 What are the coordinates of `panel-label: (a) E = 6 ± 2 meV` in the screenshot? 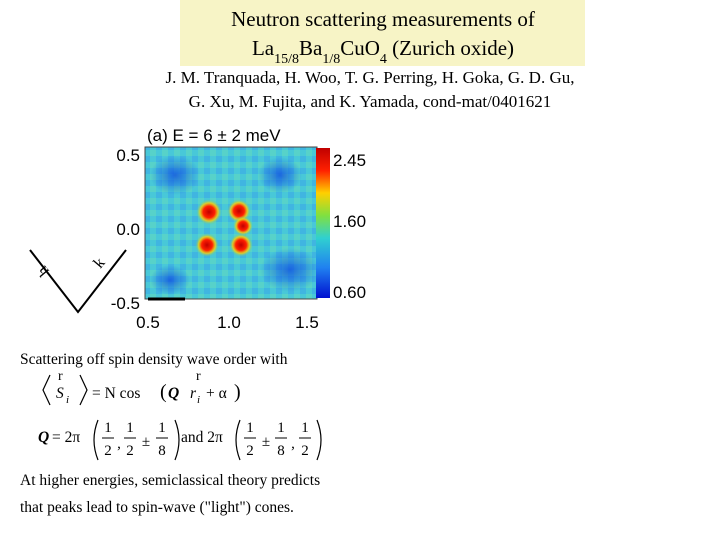 It's located at (214, 135).